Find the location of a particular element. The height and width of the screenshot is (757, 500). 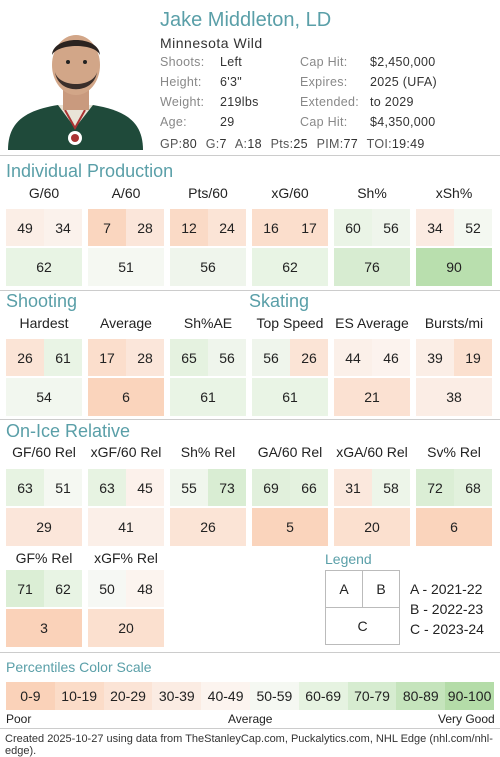

metric-cell-a: 50 is located at coordinates (107, 588).